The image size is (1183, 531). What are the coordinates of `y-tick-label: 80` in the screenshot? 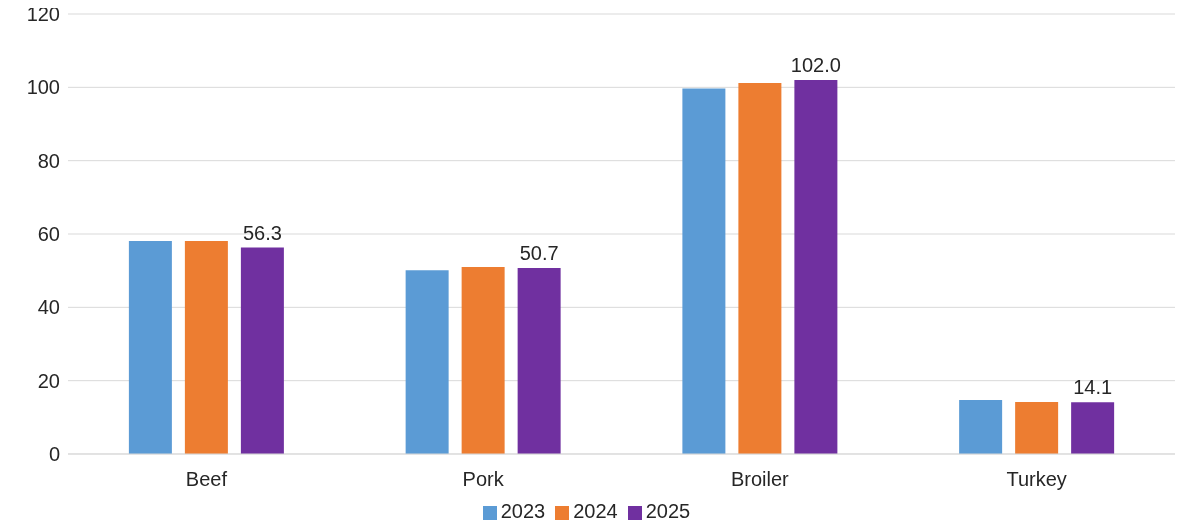 It's located at (48, 160).